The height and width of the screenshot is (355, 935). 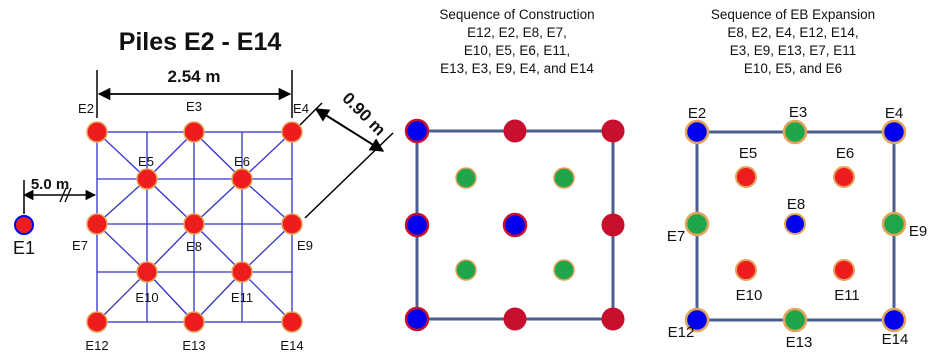 I want to click on middle-piles, so click(x=514, y=225).